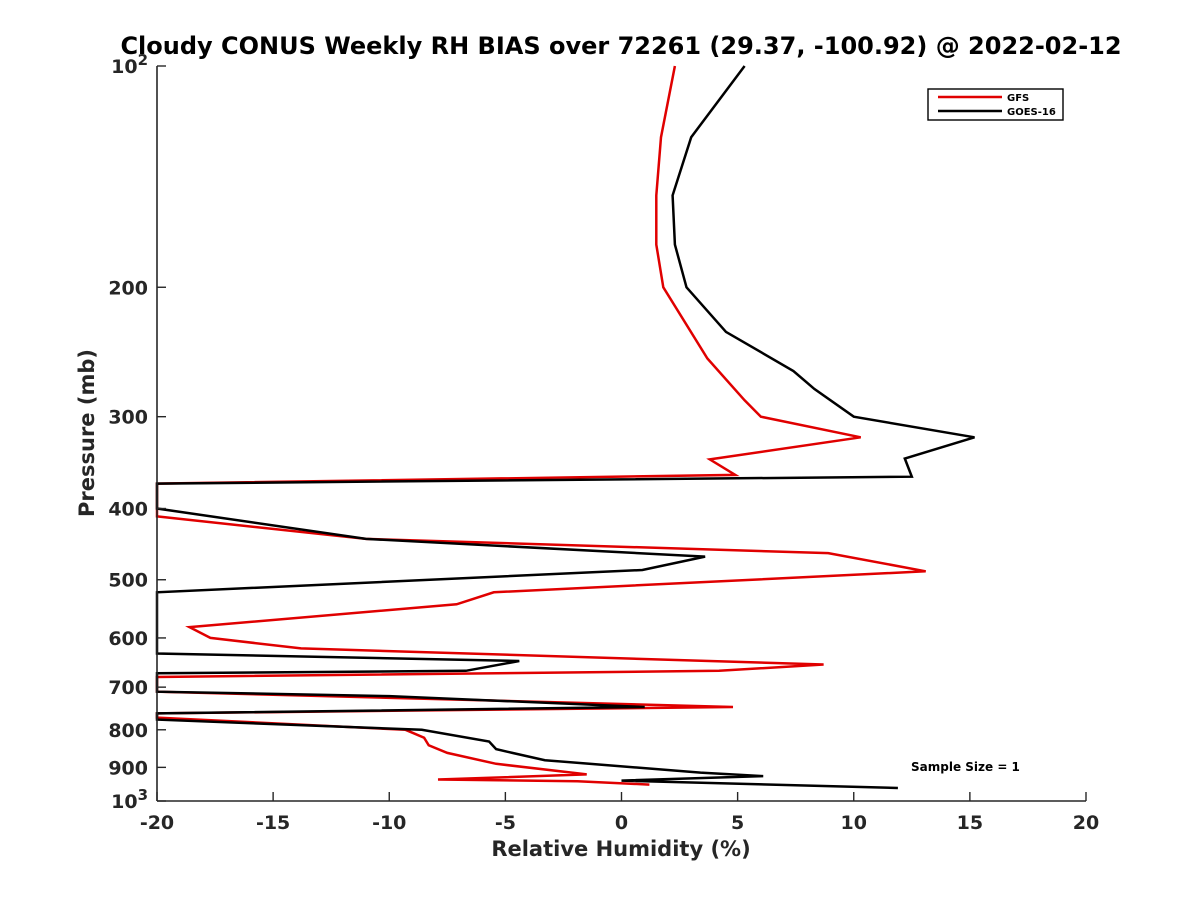  I want to click on legend-box, so click(995, 104).